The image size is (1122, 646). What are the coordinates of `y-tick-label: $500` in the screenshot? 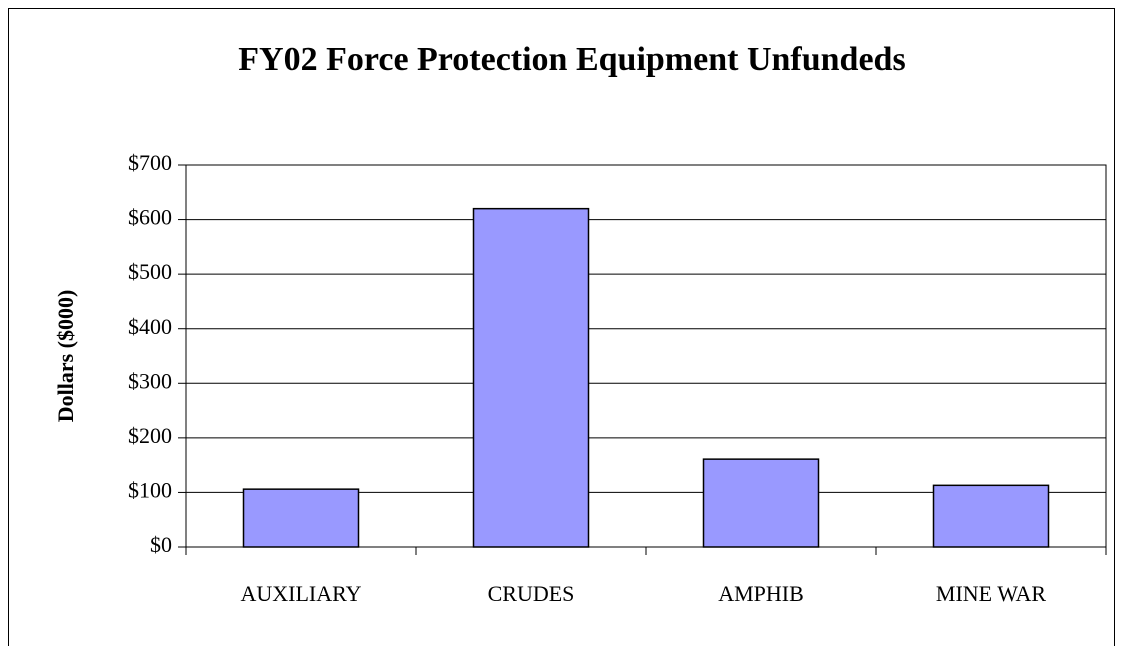 It's located at (150, 271).